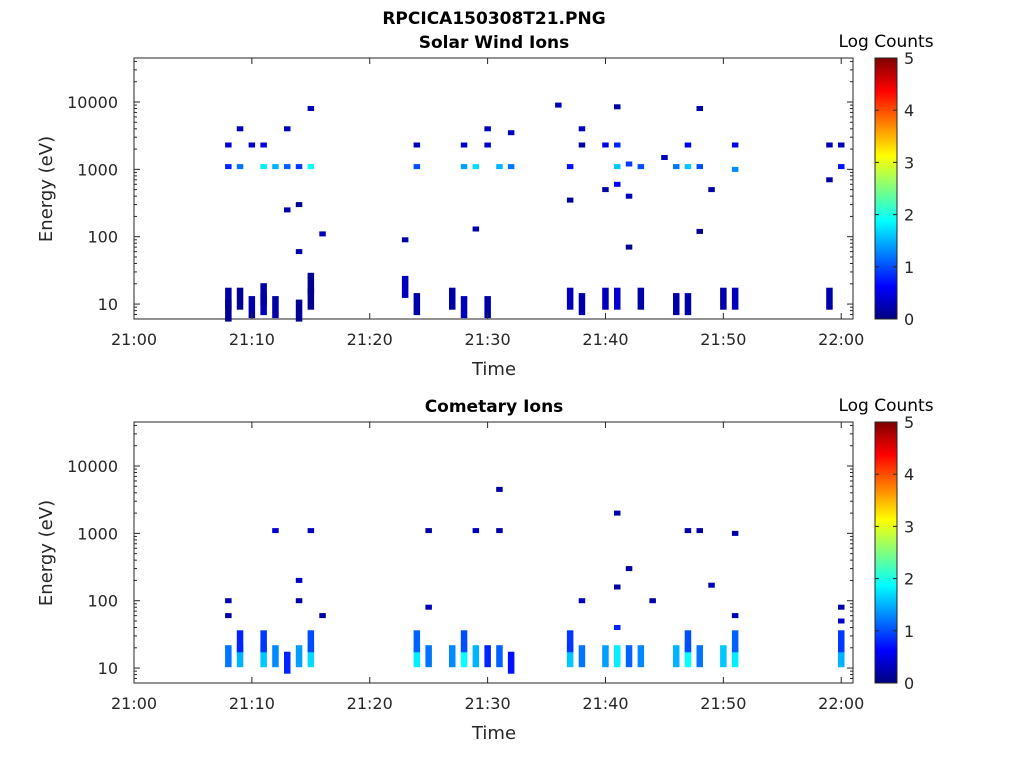  Describe the element at coordinates (909, 215) in the screenshot. I see `colorbar-tick-label: 2` at that location.